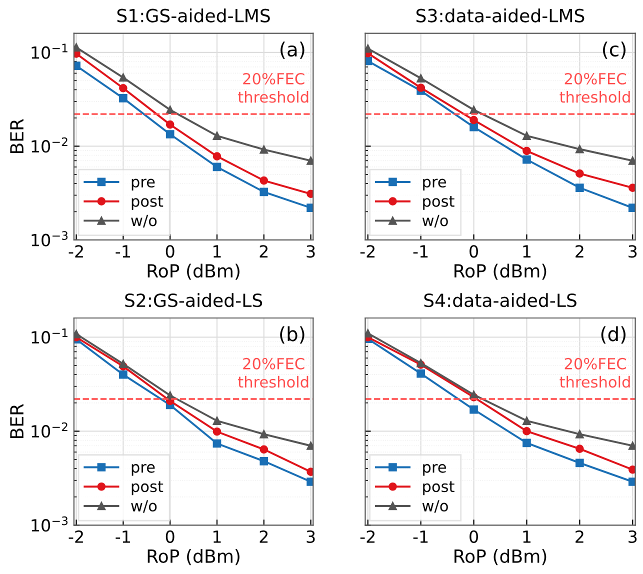  What do you see at coordinates (614, 50) in the screenshot?
I see `annotation: (c)` at bounding box center [614, 50].